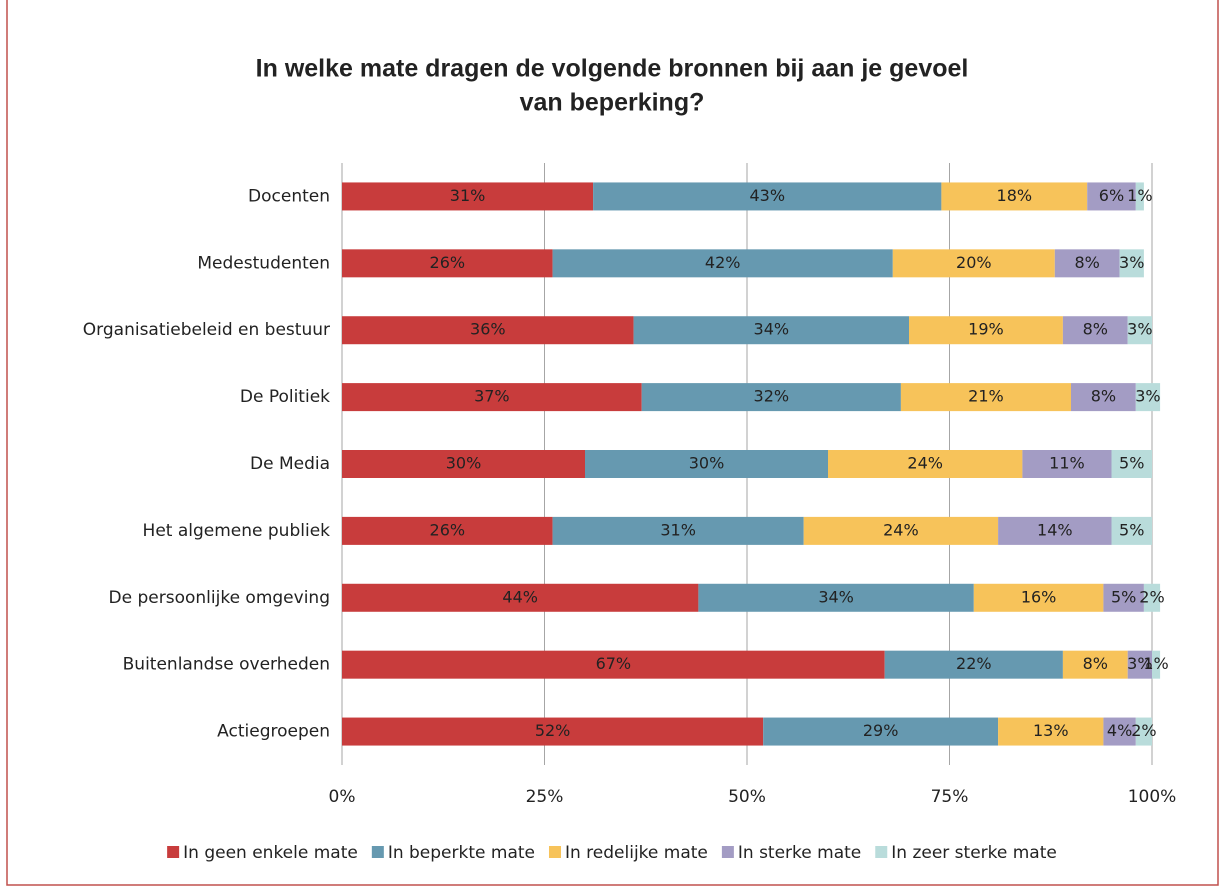 This screenshot has width=1225, height=891. I want to click on value-label: 44%, so click(520, 596).